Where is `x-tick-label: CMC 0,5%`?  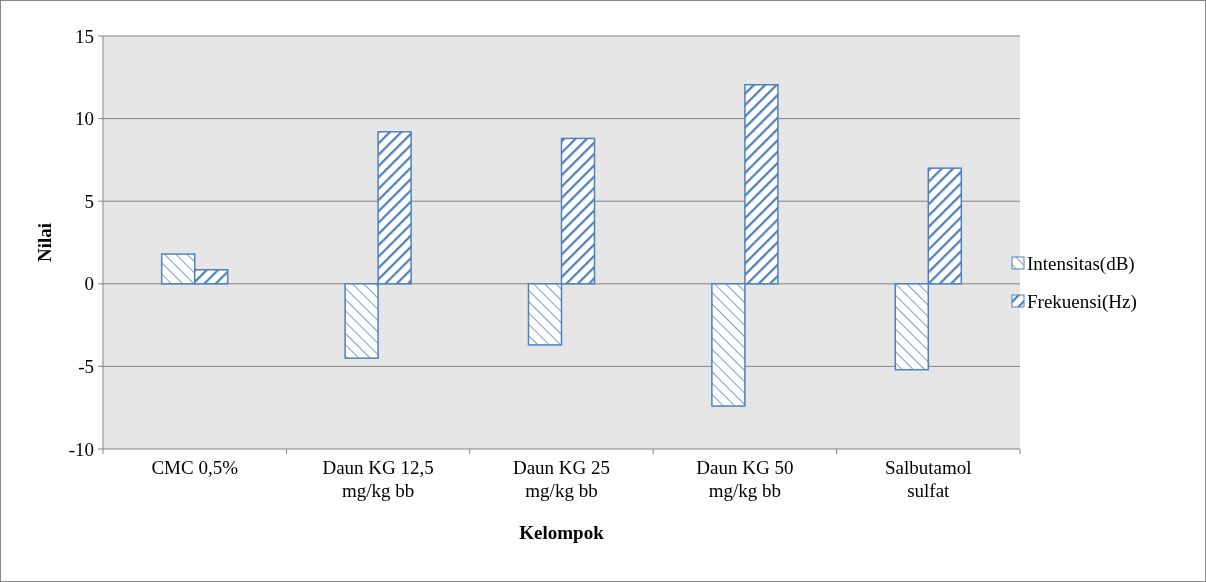 x-tick-label: CMC 0,5% is located at coordinates (195, 467).